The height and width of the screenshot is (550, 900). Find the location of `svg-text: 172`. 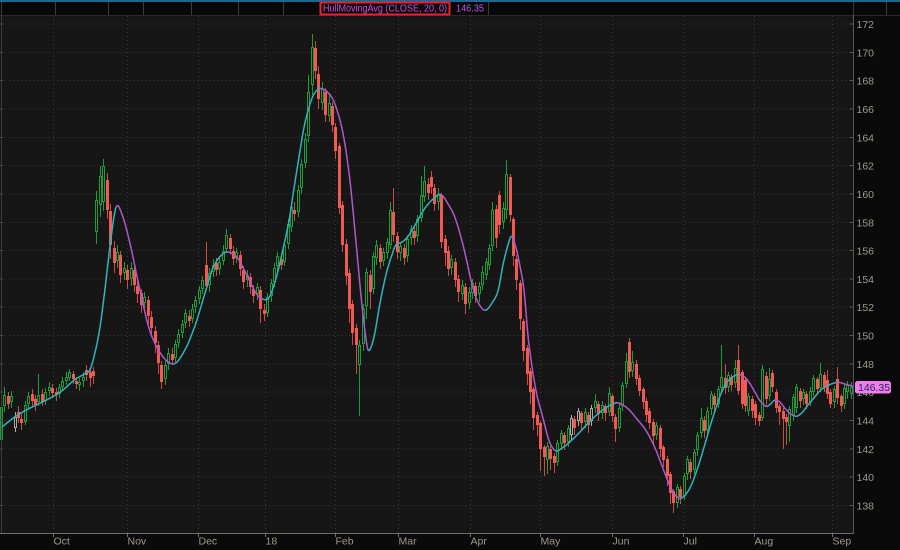

svg-text: 172 is located at coordinates (866, 25).